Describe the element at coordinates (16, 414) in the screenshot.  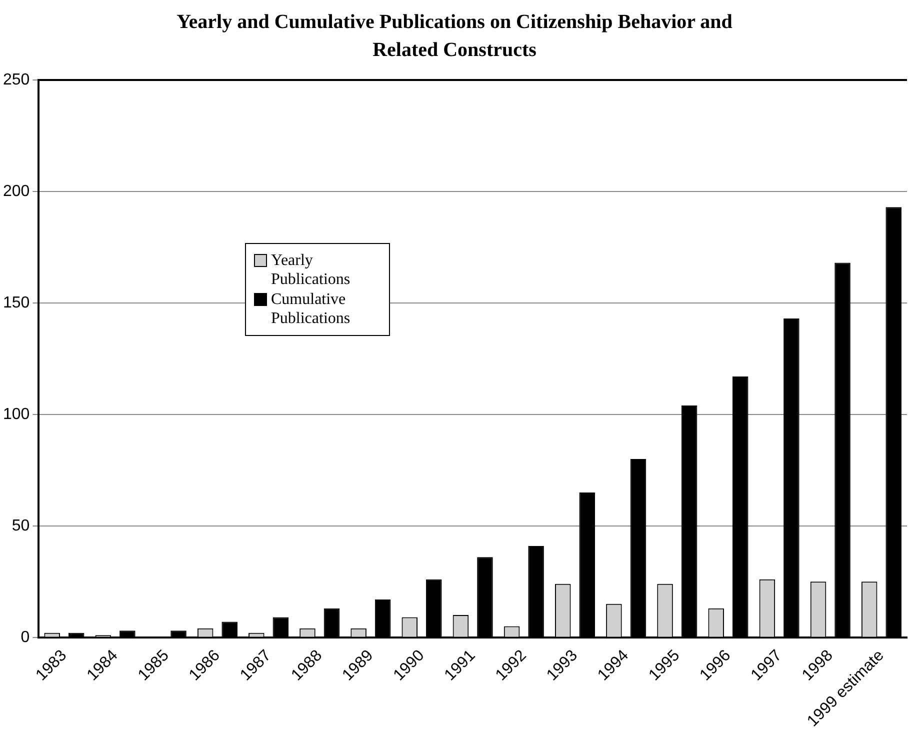
I see `y-tick-label: 100` at that location.